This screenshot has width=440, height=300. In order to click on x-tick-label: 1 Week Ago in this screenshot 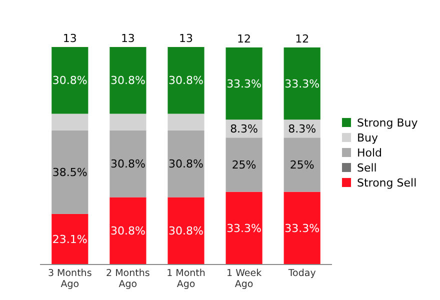, I will do `click(244, 279)`.